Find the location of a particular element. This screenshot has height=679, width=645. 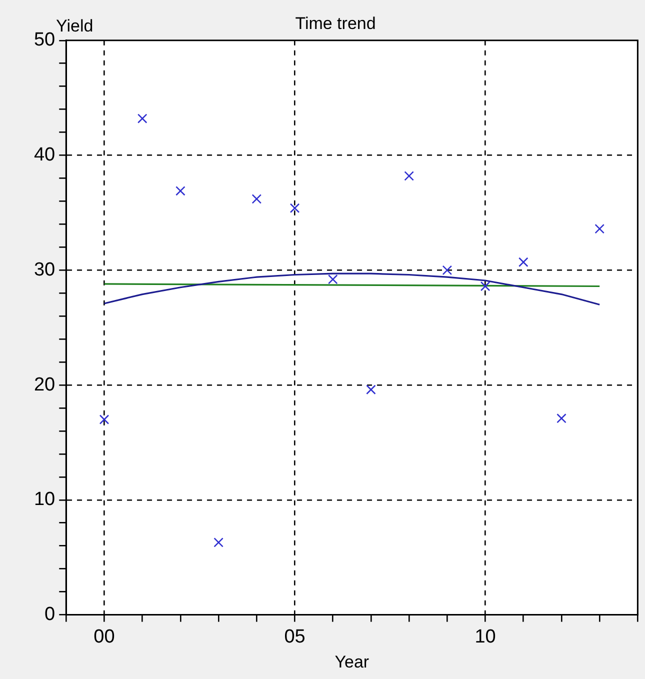

y-tick-label: 30 is located at coordinates (45, 269).